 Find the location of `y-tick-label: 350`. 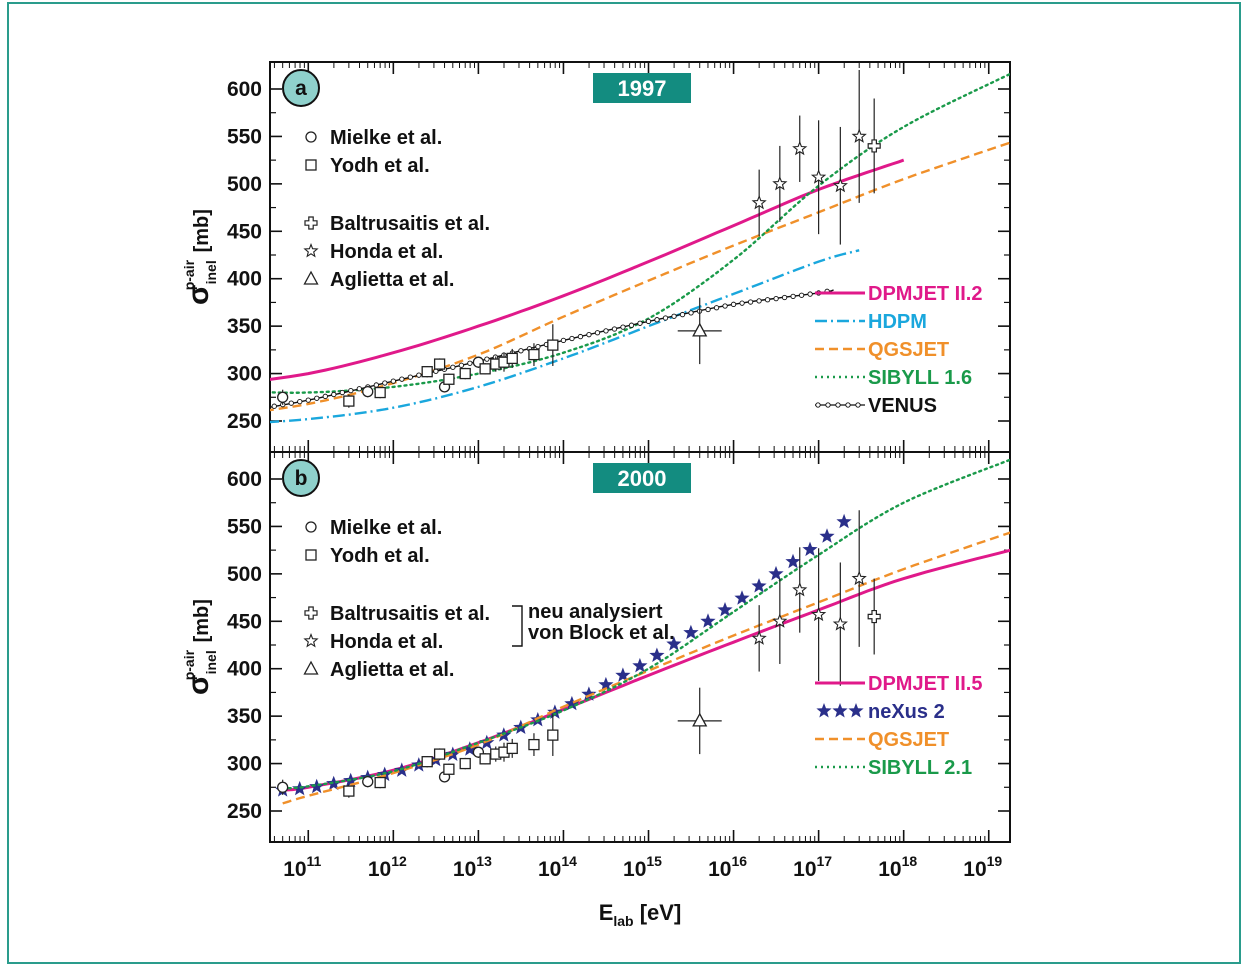

y-tick-label: 350 is located at coordinates (244, 326).